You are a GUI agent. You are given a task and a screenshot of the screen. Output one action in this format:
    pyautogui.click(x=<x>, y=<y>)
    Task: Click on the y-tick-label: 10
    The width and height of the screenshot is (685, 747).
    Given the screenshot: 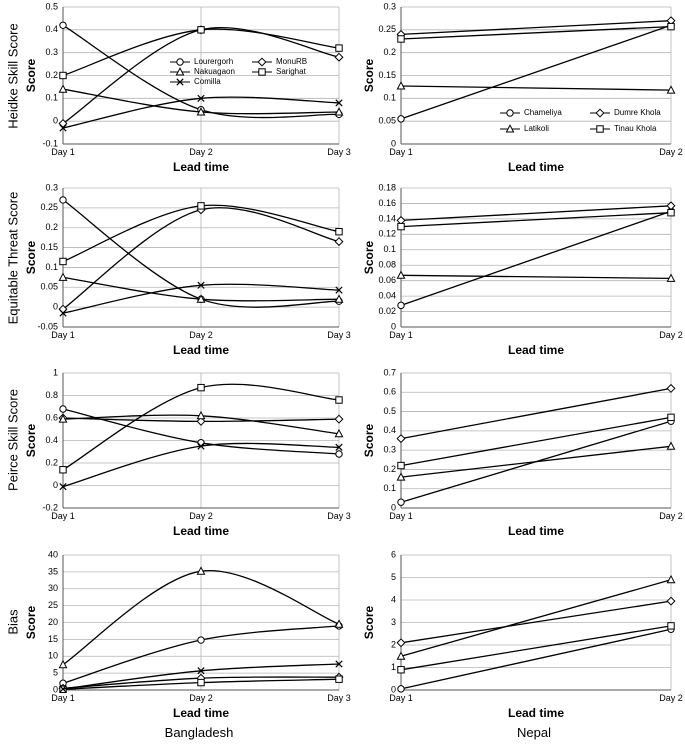 What is the action you would take?
    pyautogui.click(x=53, y=656)
    